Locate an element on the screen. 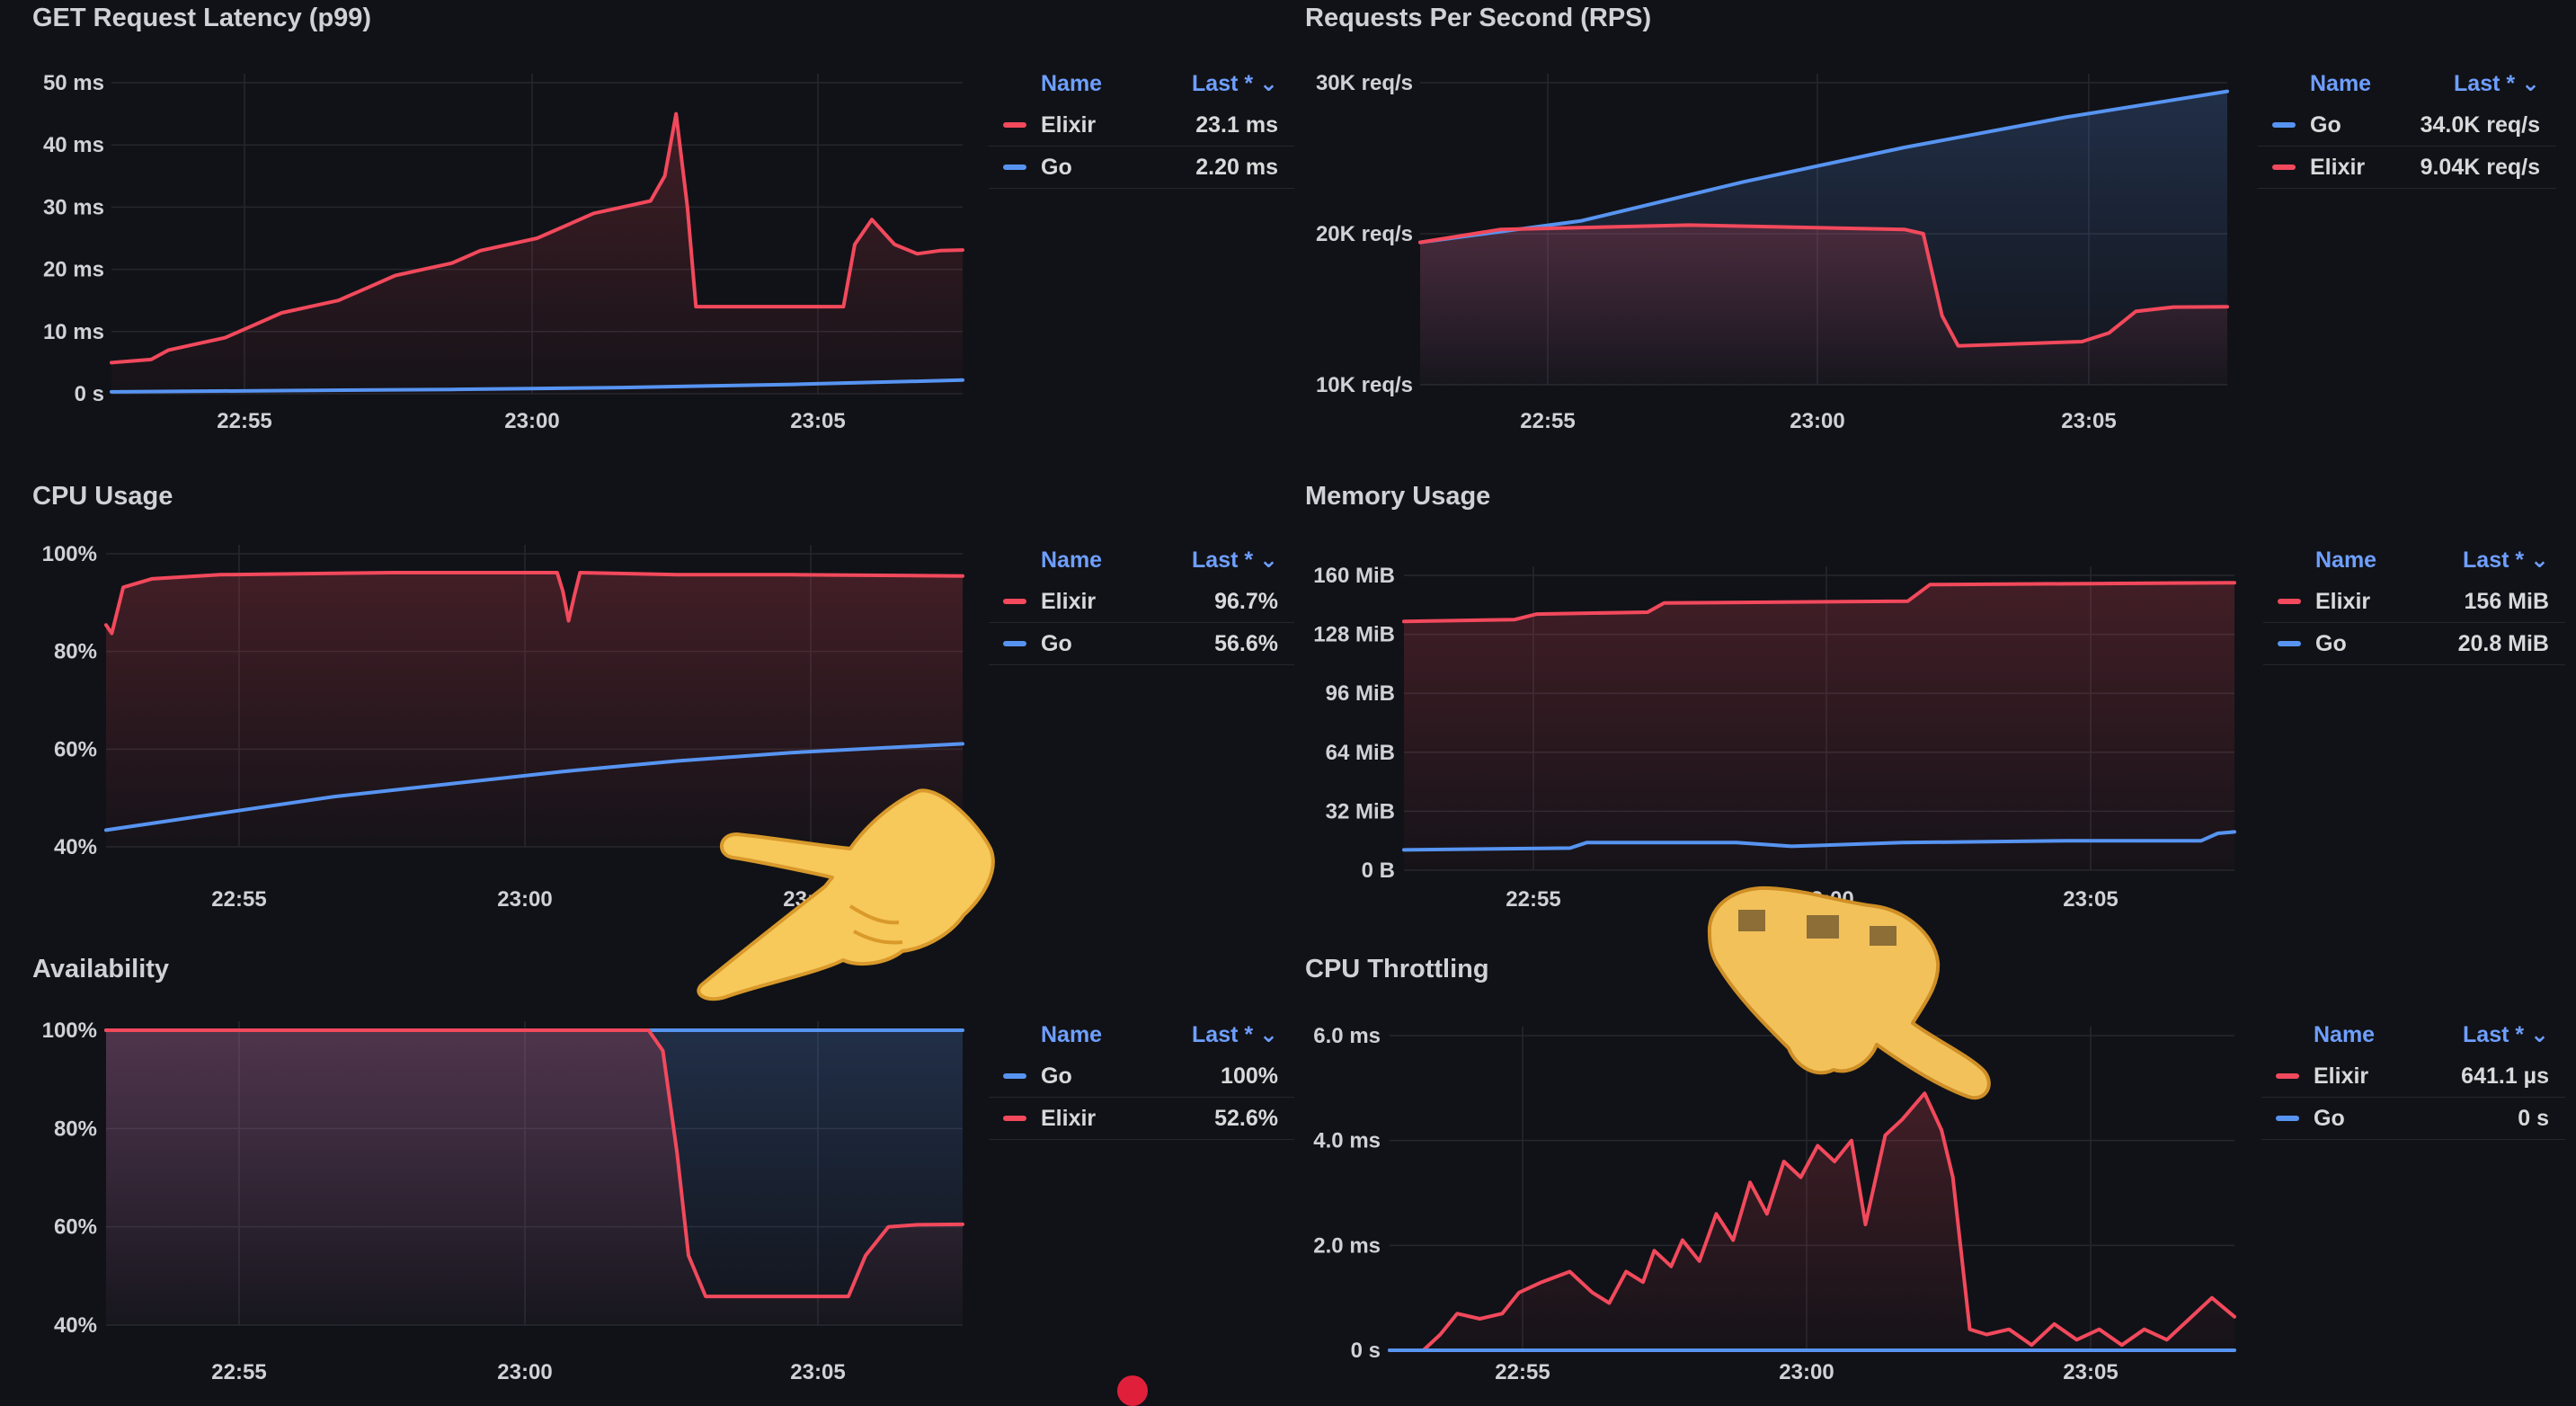 The width and height of the screenshot is (2576, 1406). legend-series-name: Go is located at coordinates (1056, 167).